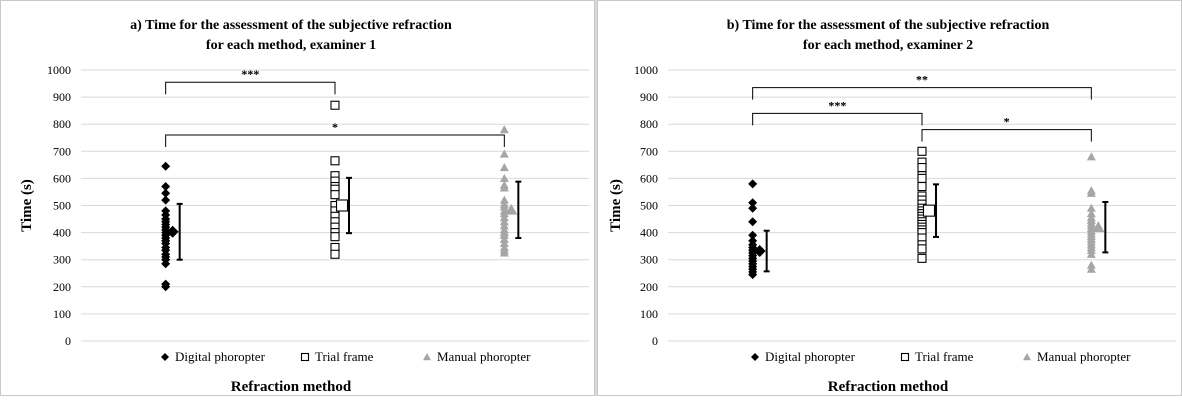 This screenshot has width=1182, height=400. What do you see at coordinates (291, 45) in the screenshot?
I see `chart-subtitle: for each method, examiner 1` at bounding box center [291, 45].